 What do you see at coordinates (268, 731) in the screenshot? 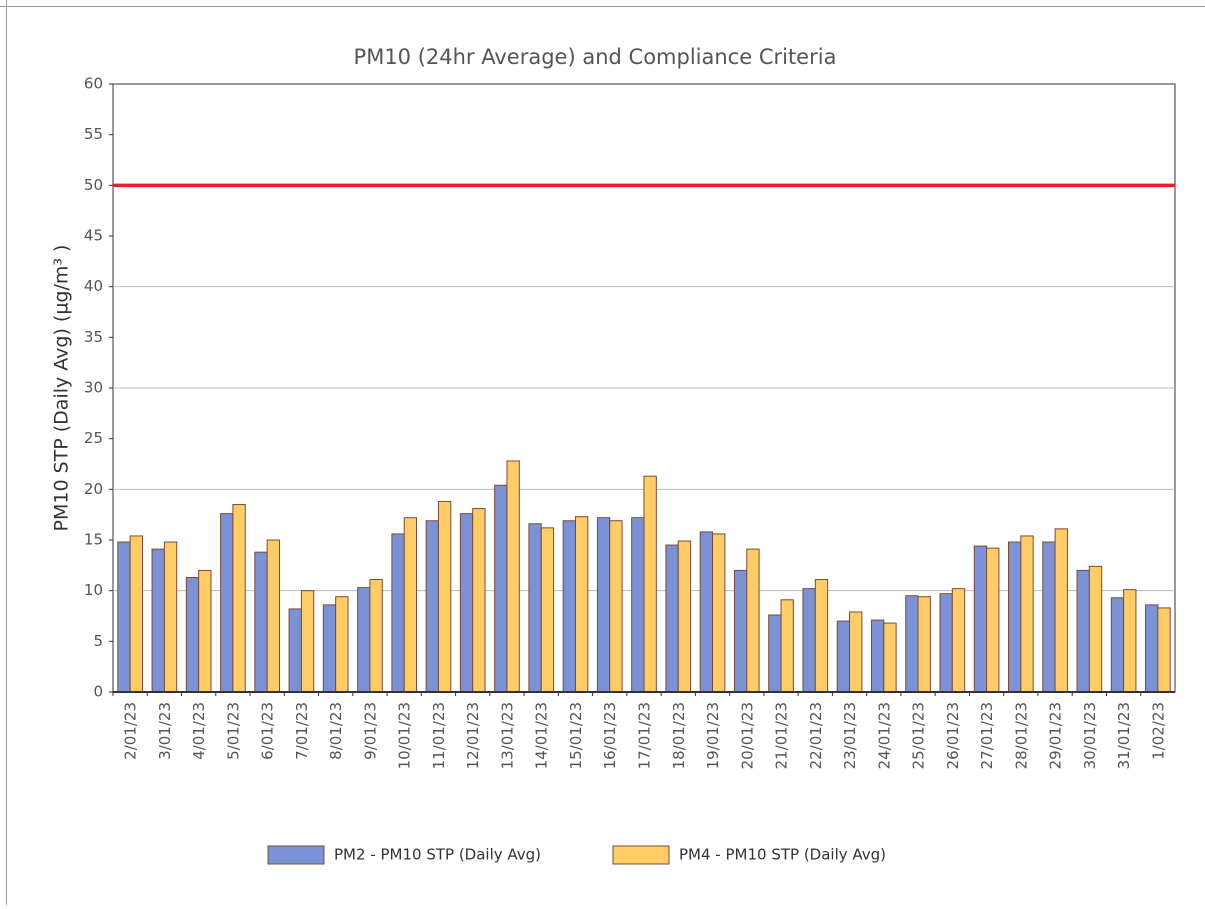
I see `x-tick-label: 6/01/23` at bounding box center [268, 731].